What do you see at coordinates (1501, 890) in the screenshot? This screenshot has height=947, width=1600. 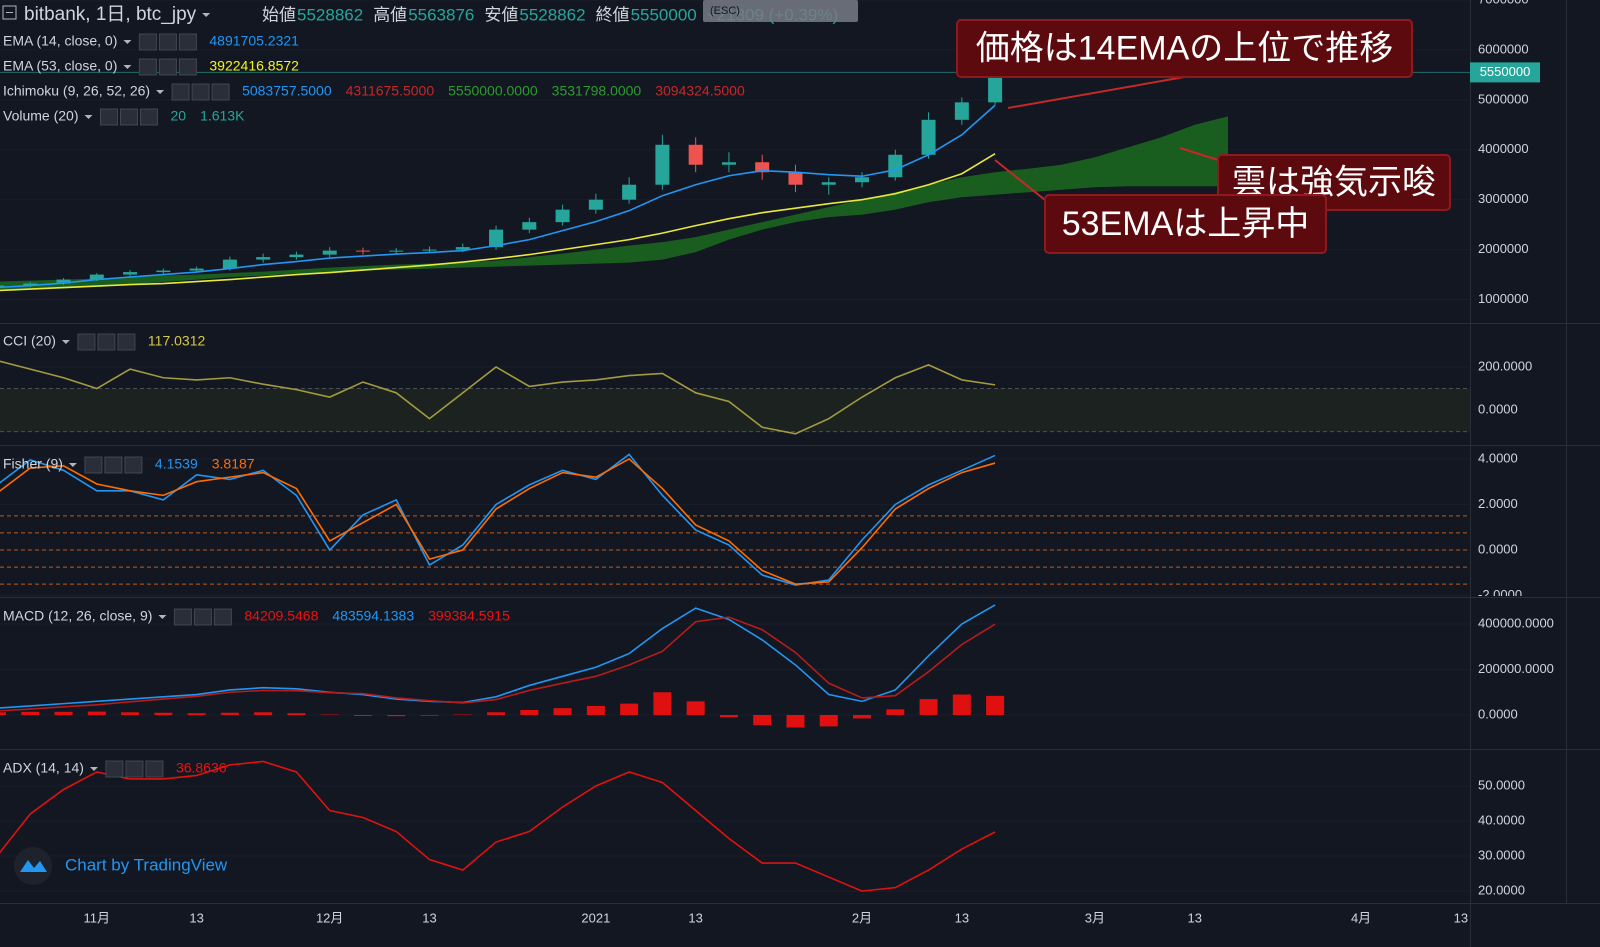 I see `y-tick-label: 20.0000` at bounding box center [1501, 890].